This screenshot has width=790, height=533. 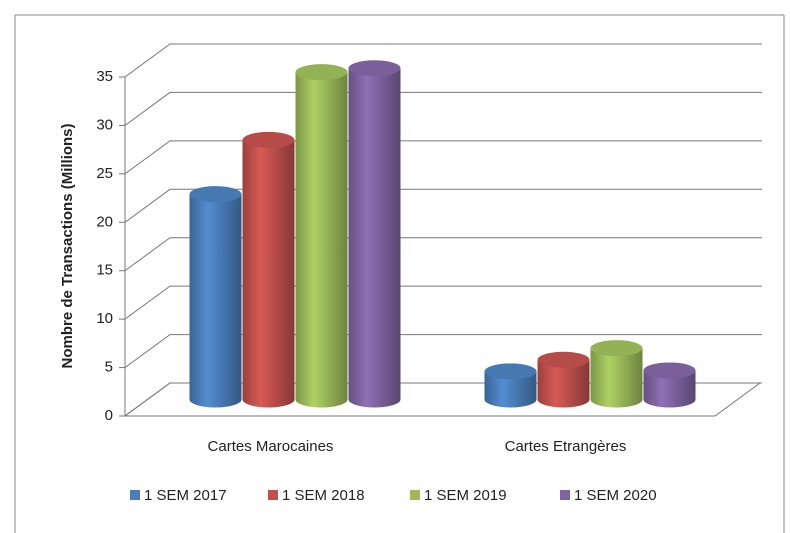 I want to click on y-tick-label: 10, so click(x=104, y=318).